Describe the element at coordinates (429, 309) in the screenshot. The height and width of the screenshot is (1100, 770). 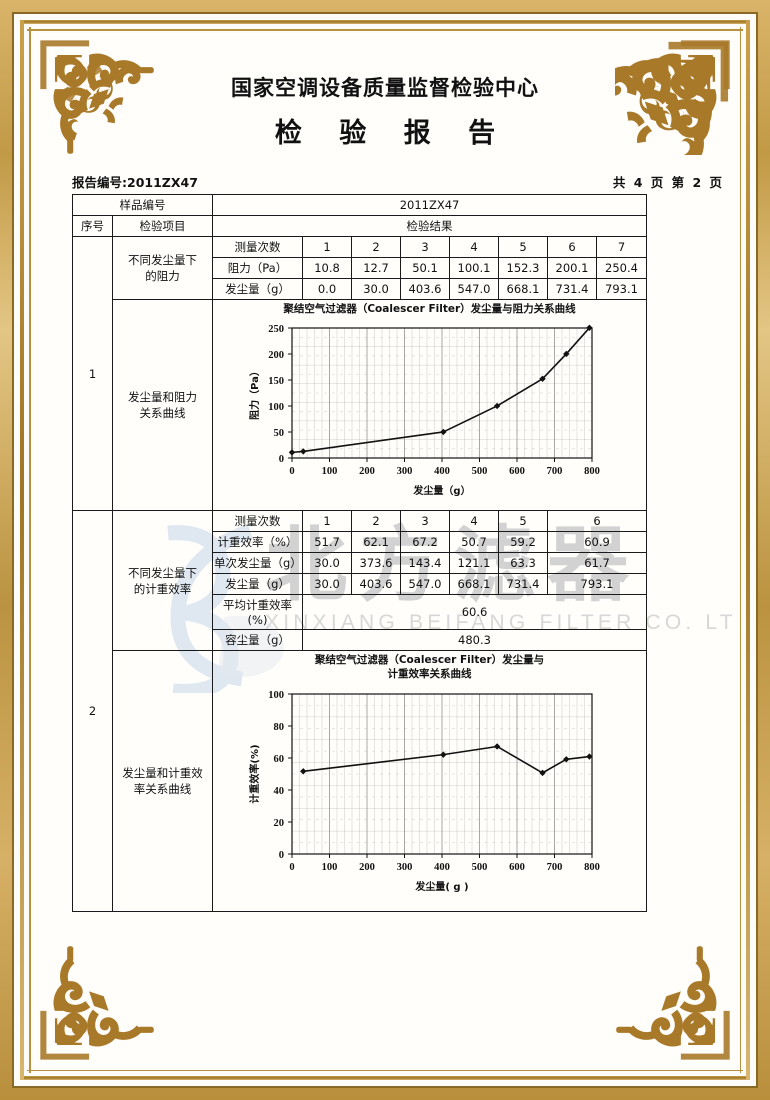
I see `chart-1-title: 聚结空气过滤器（Coalescer Filter）发尘量与阻力关系曲线` at that location.